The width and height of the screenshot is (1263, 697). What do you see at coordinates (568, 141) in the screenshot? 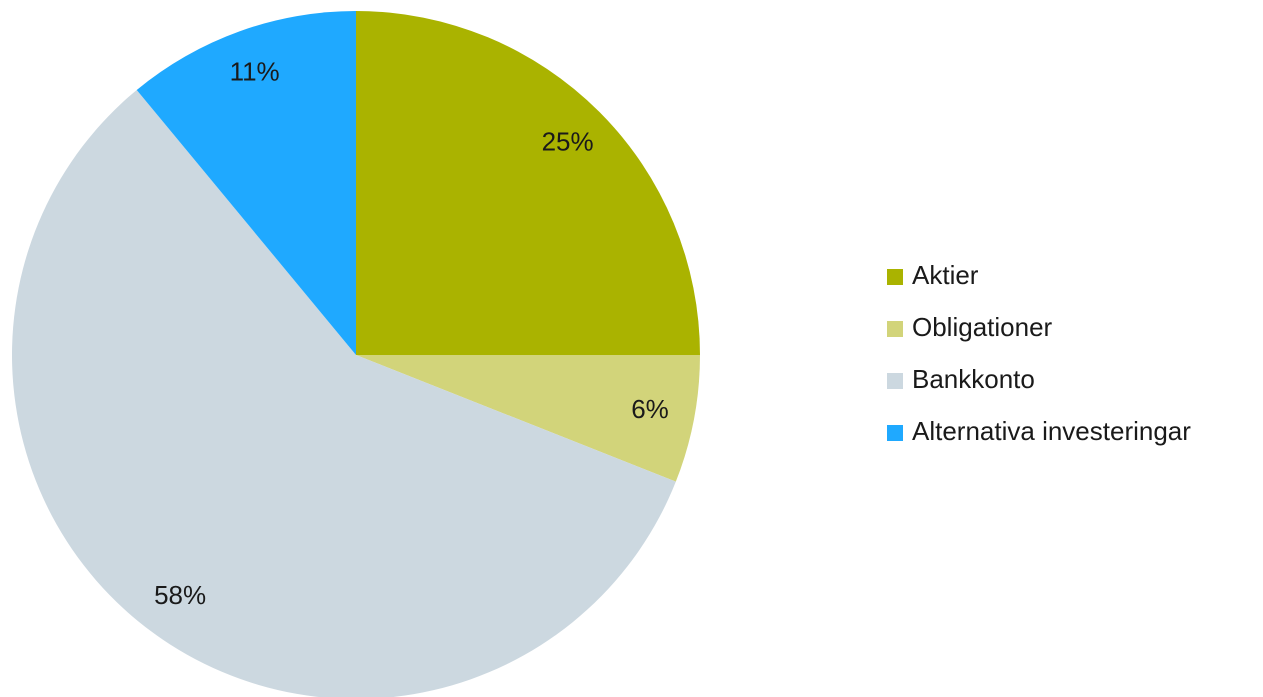
I see `data-label: 25%` at bounding box center [568, 141].